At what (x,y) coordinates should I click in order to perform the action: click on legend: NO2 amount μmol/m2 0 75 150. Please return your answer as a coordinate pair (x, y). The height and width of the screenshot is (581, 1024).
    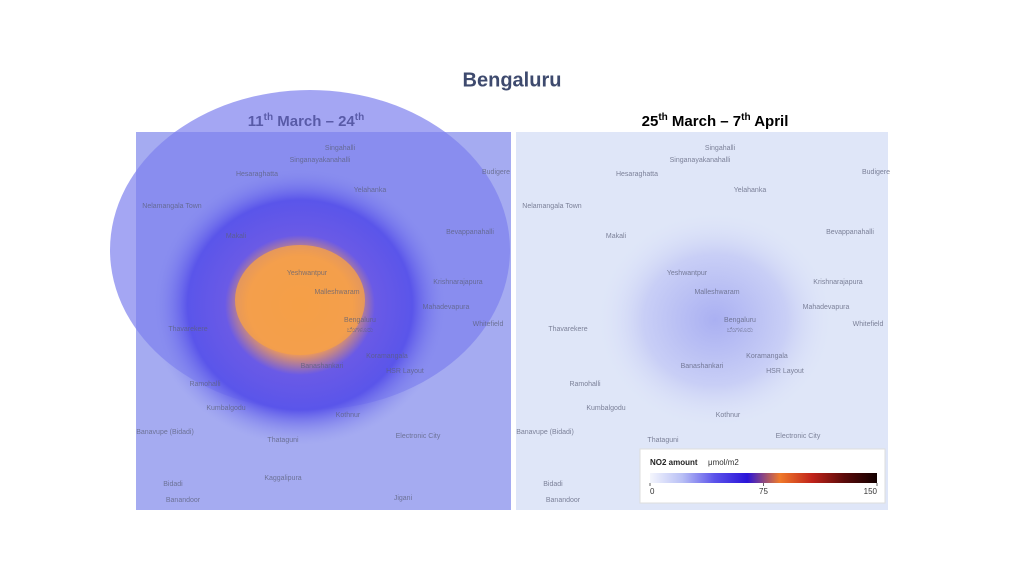
    Looking at the image, I should click on (762, 476).